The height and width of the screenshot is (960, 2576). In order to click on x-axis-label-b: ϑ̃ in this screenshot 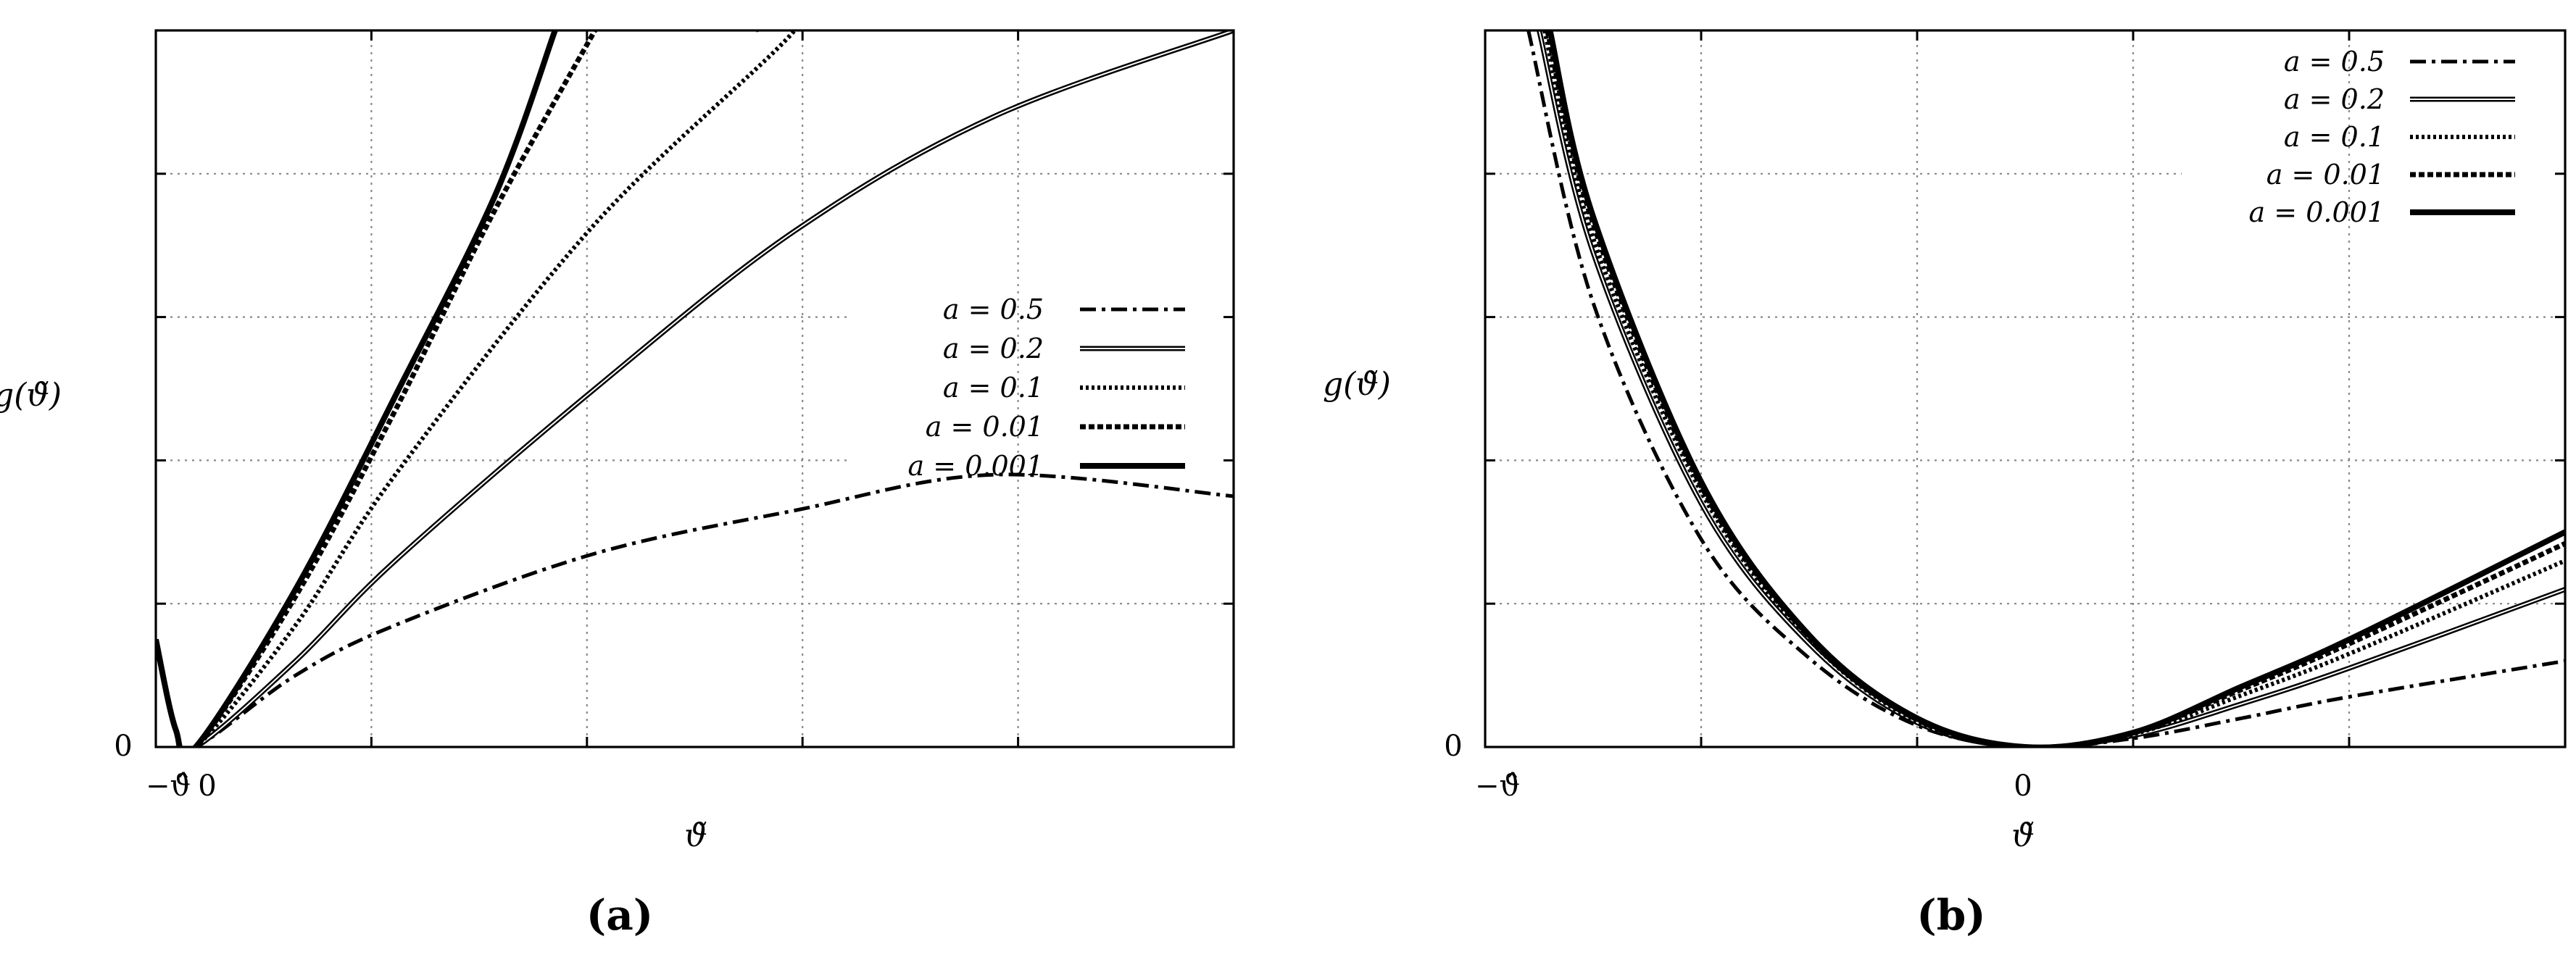, I will do `click(2022, 835)`.